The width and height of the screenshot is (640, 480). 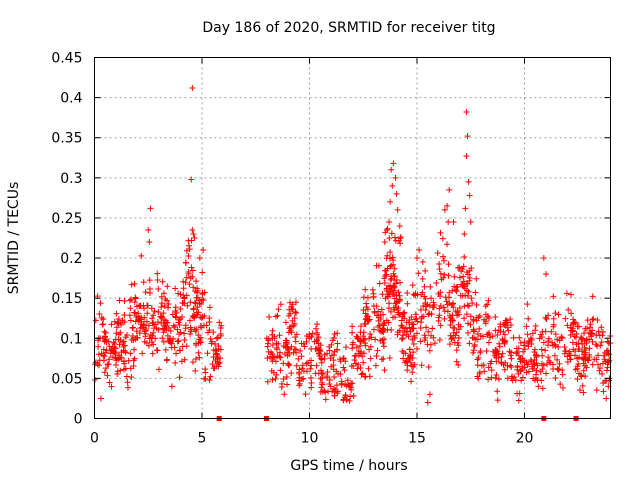 I want to click on y-tick-label: 0.2, so click(x=71, y=259).